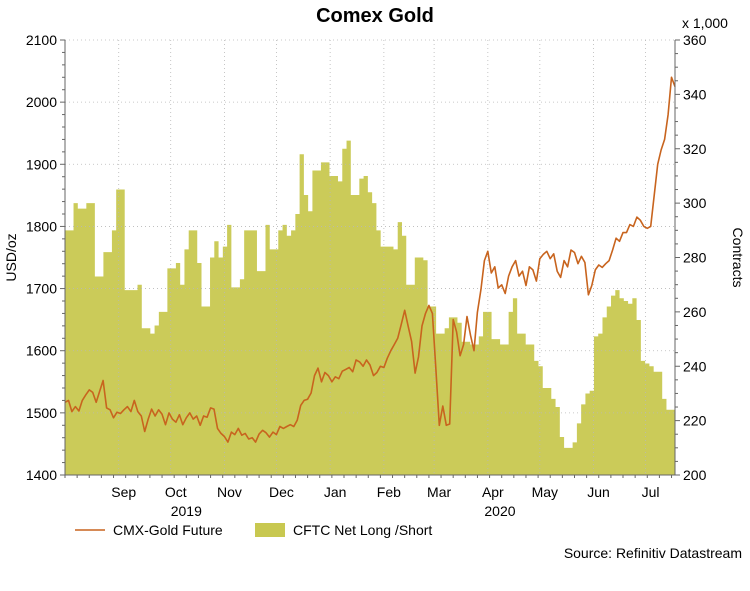  I want to click on y-right-tick-label: 200, so click(695, 475).